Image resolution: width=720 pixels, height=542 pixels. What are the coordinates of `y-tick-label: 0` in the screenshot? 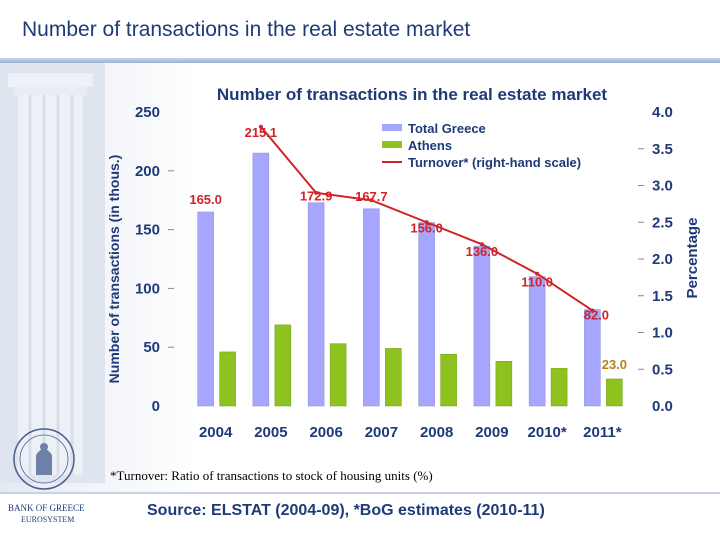 It's located at (156, 406).